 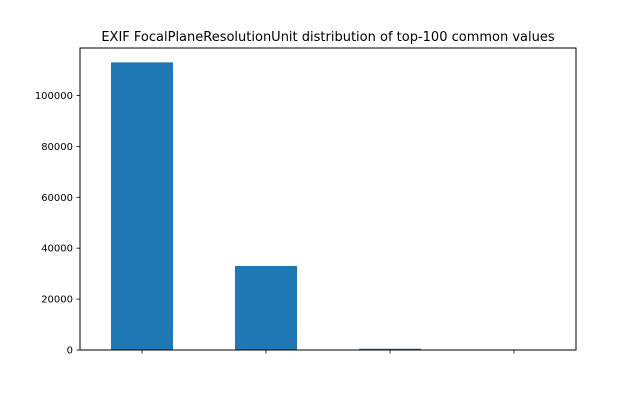 What do you see at coordinates (57, 300) in the screenshot?
I see `y-tick-label: 20000` at bounding box center [57, 300].